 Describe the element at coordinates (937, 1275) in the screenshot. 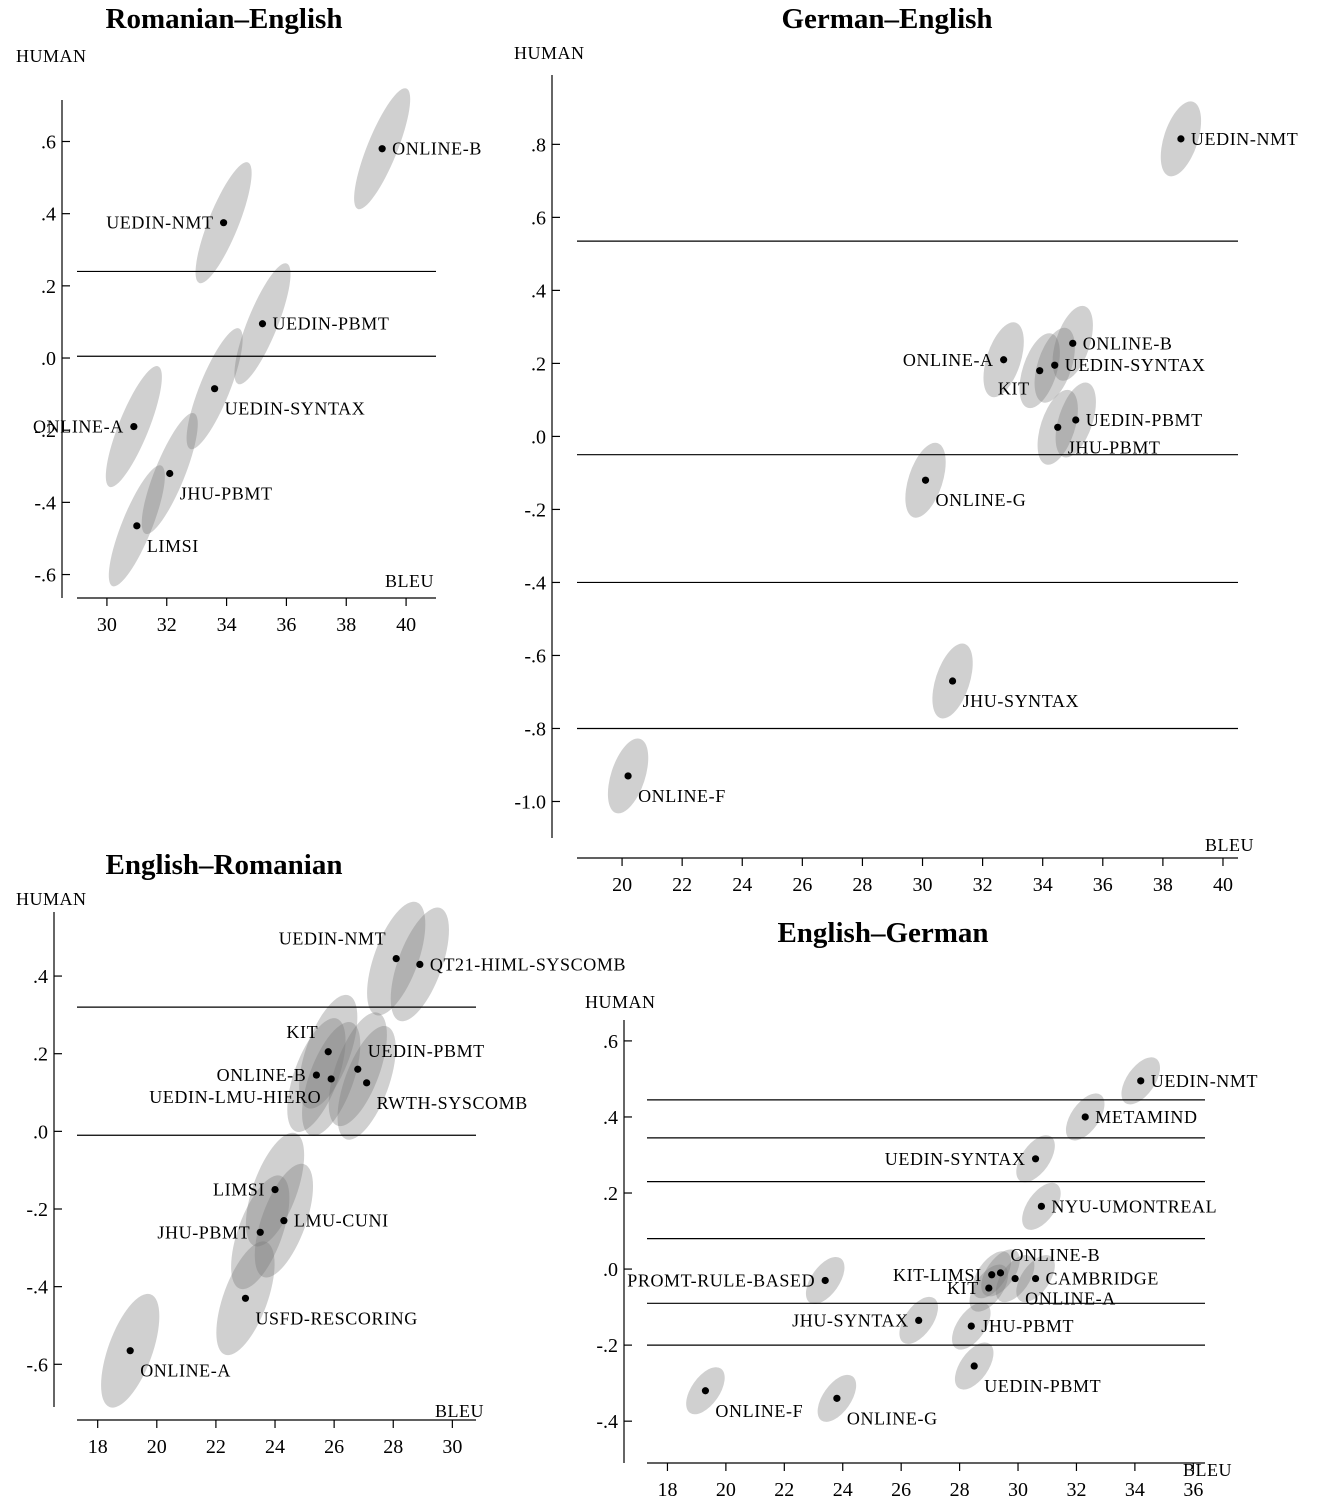

I see `data-label-kit-limsi: KIT-LIMSI` at that location.